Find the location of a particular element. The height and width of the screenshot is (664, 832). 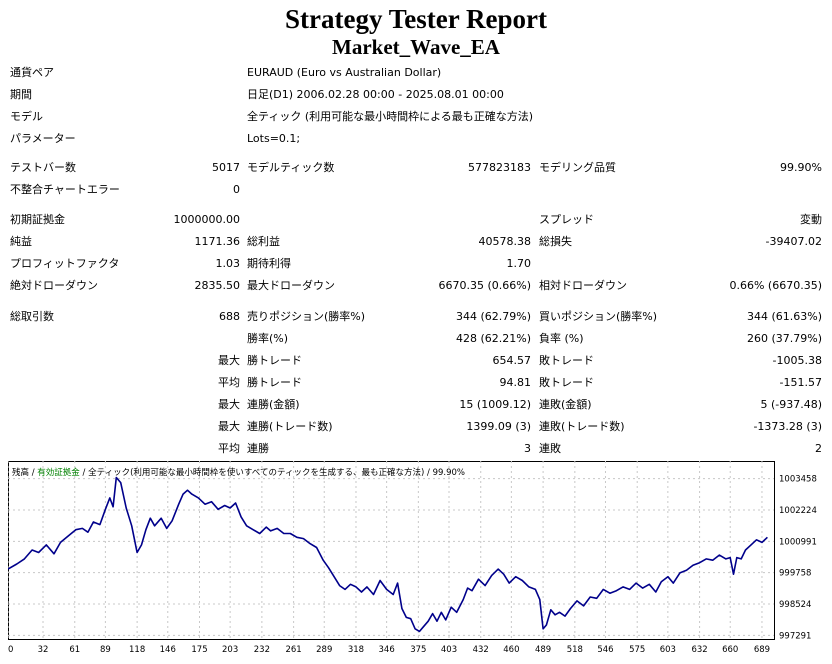

long-positions-value: 344 (61.63%) is located at coordinates (784, 316).